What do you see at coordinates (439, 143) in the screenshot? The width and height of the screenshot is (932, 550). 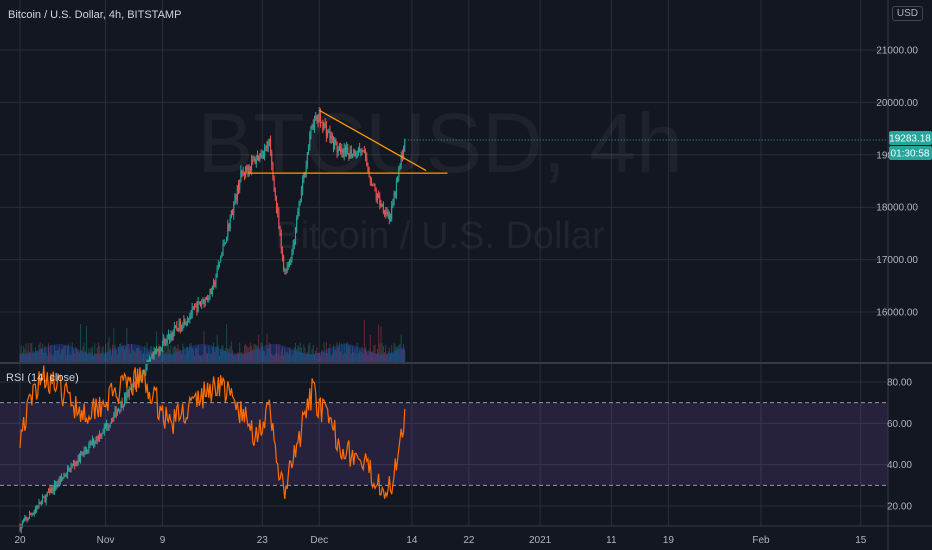 I see `watermark-symbol: BTCUSD, 4h` at bounding box center [439, 143].